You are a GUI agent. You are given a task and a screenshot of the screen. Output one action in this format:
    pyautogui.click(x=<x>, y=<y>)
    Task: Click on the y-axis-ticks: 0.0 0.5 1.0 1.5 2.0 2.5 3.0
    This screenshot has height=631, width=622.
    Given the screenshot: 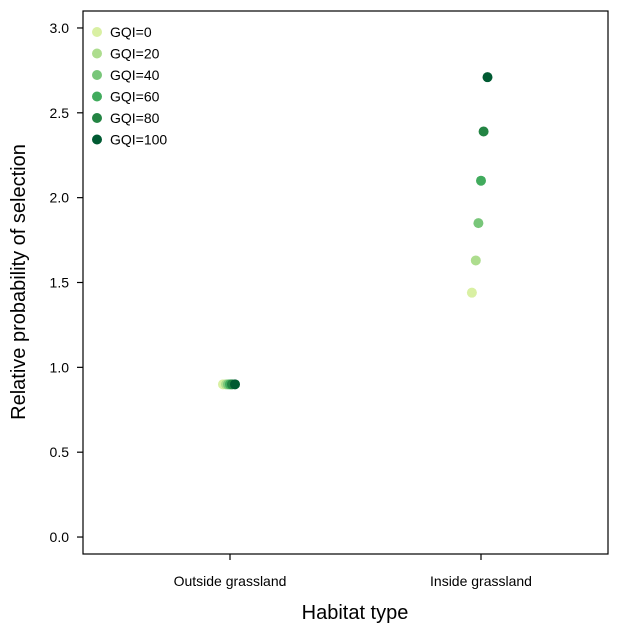 What is the action you would take?
    pyautogui.click(x=66, y=282)
    